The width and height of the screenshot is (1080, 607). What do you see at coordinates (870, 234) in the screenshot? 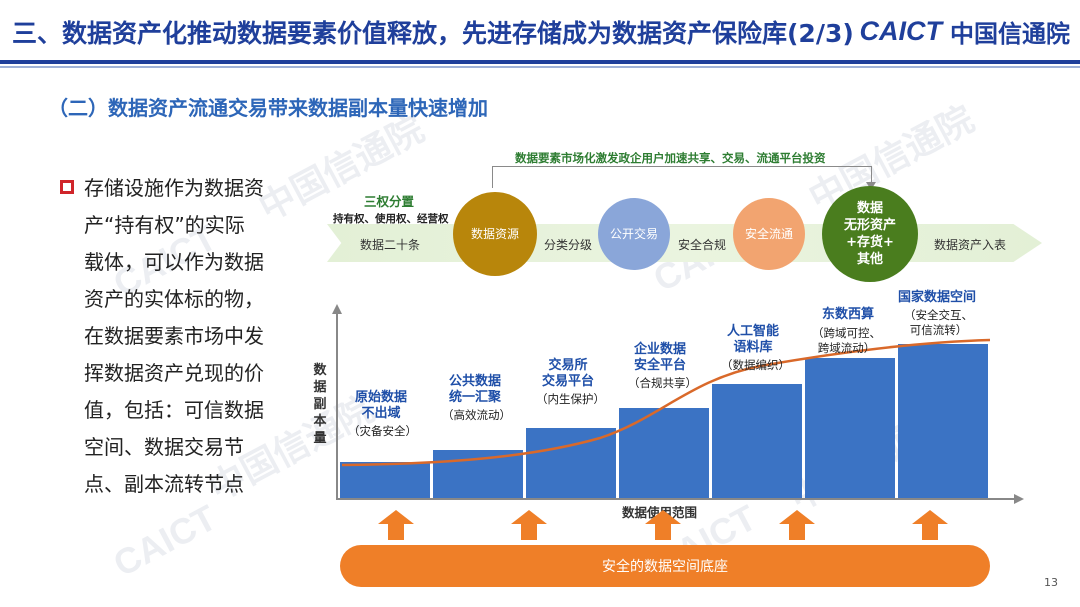
I see `circle-data-asset: 数据 无形资产 +存货+ 其他` at bounding box center [870, 234].